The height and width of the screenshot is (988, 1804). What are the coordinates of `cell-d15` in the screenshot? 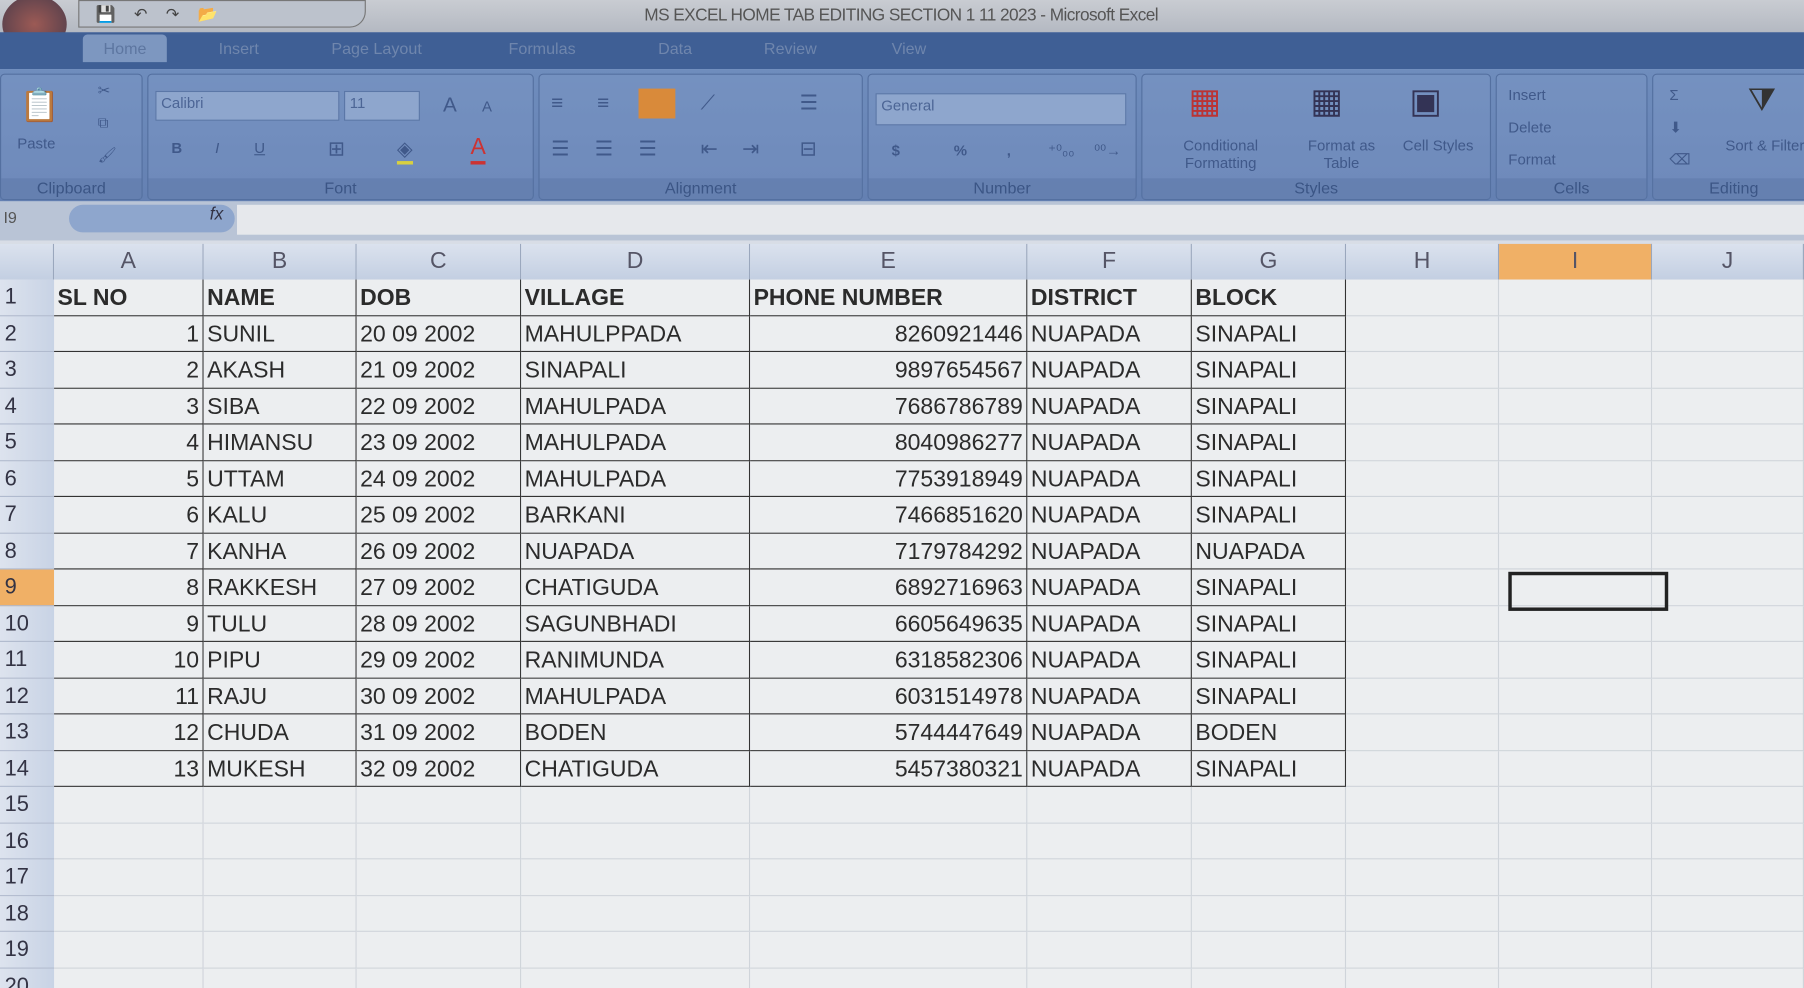 It's located at (636, 805).